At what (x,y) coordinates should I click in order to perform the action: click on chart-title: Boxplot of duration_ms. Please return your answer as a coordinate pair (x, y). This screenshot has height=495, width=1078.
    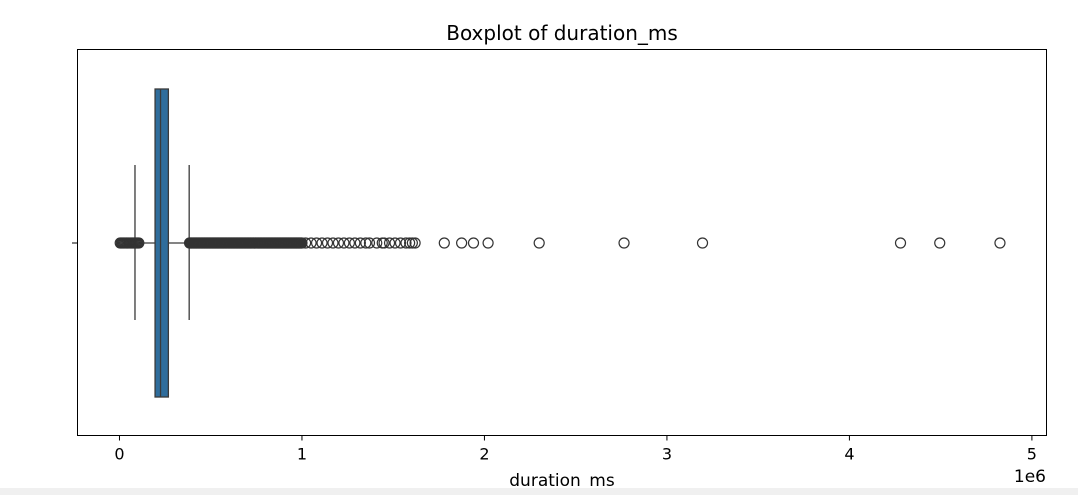
    Looking at the image, I should click on (562, 33).